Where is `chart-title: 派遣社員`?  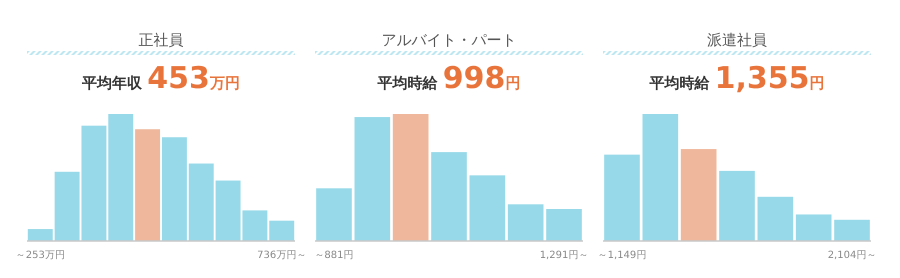 chart-title: 派遣社員 is located at coordinates (737, 40).